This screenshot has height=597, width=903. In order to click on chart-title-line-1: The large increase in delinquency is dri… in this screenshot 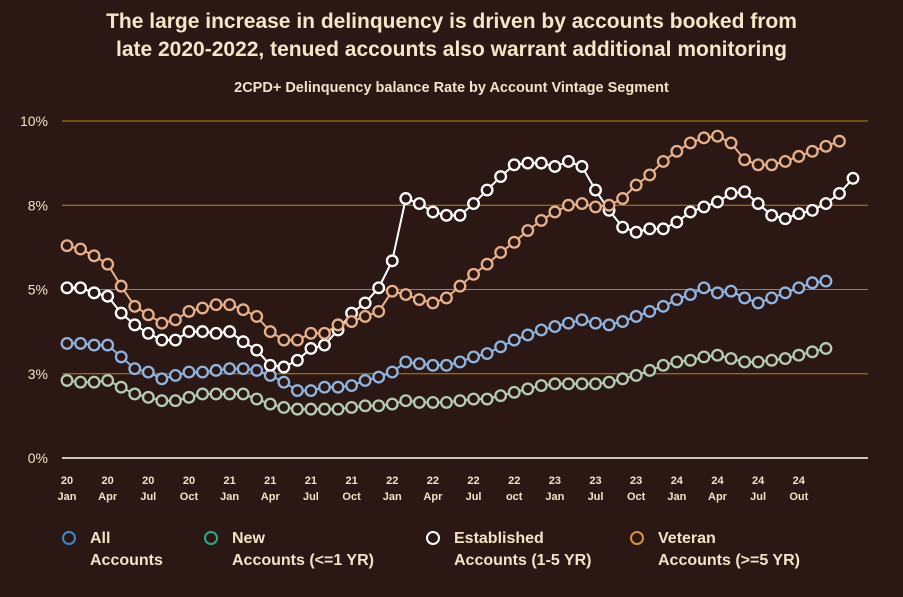, I will do `click(451, 21)`.